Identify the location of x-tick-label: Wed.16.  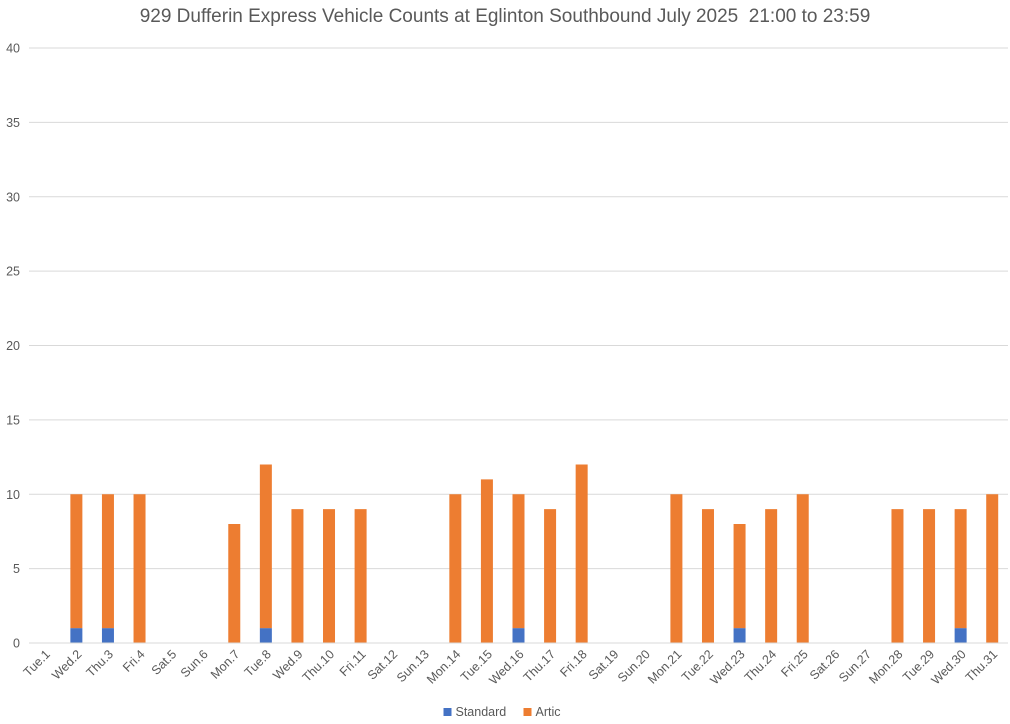
(506, 667).